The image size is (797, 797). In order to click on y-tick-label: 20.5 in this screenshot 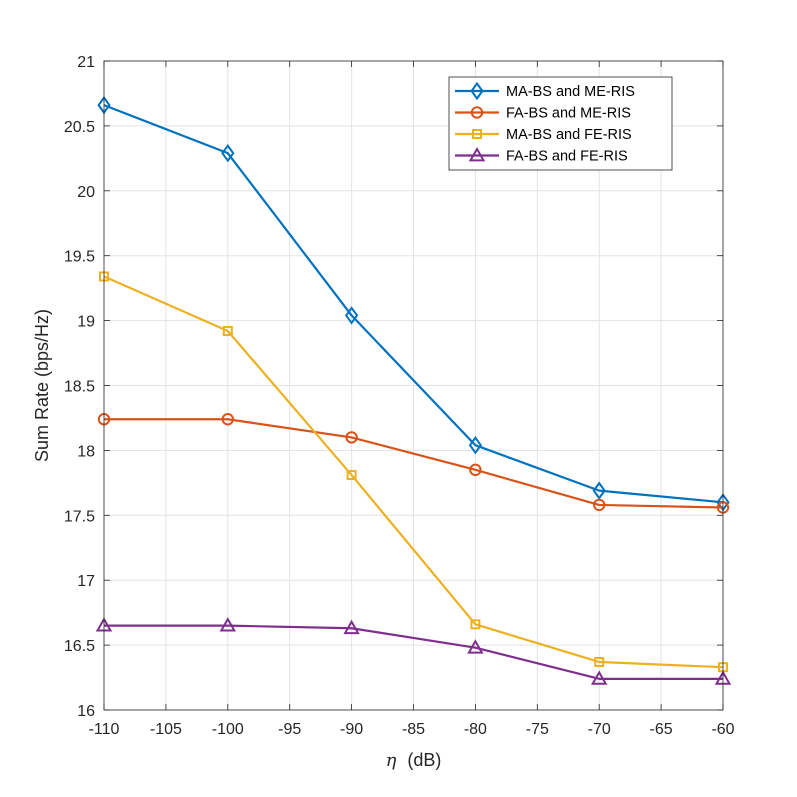, I will do `click(79, 127)`.